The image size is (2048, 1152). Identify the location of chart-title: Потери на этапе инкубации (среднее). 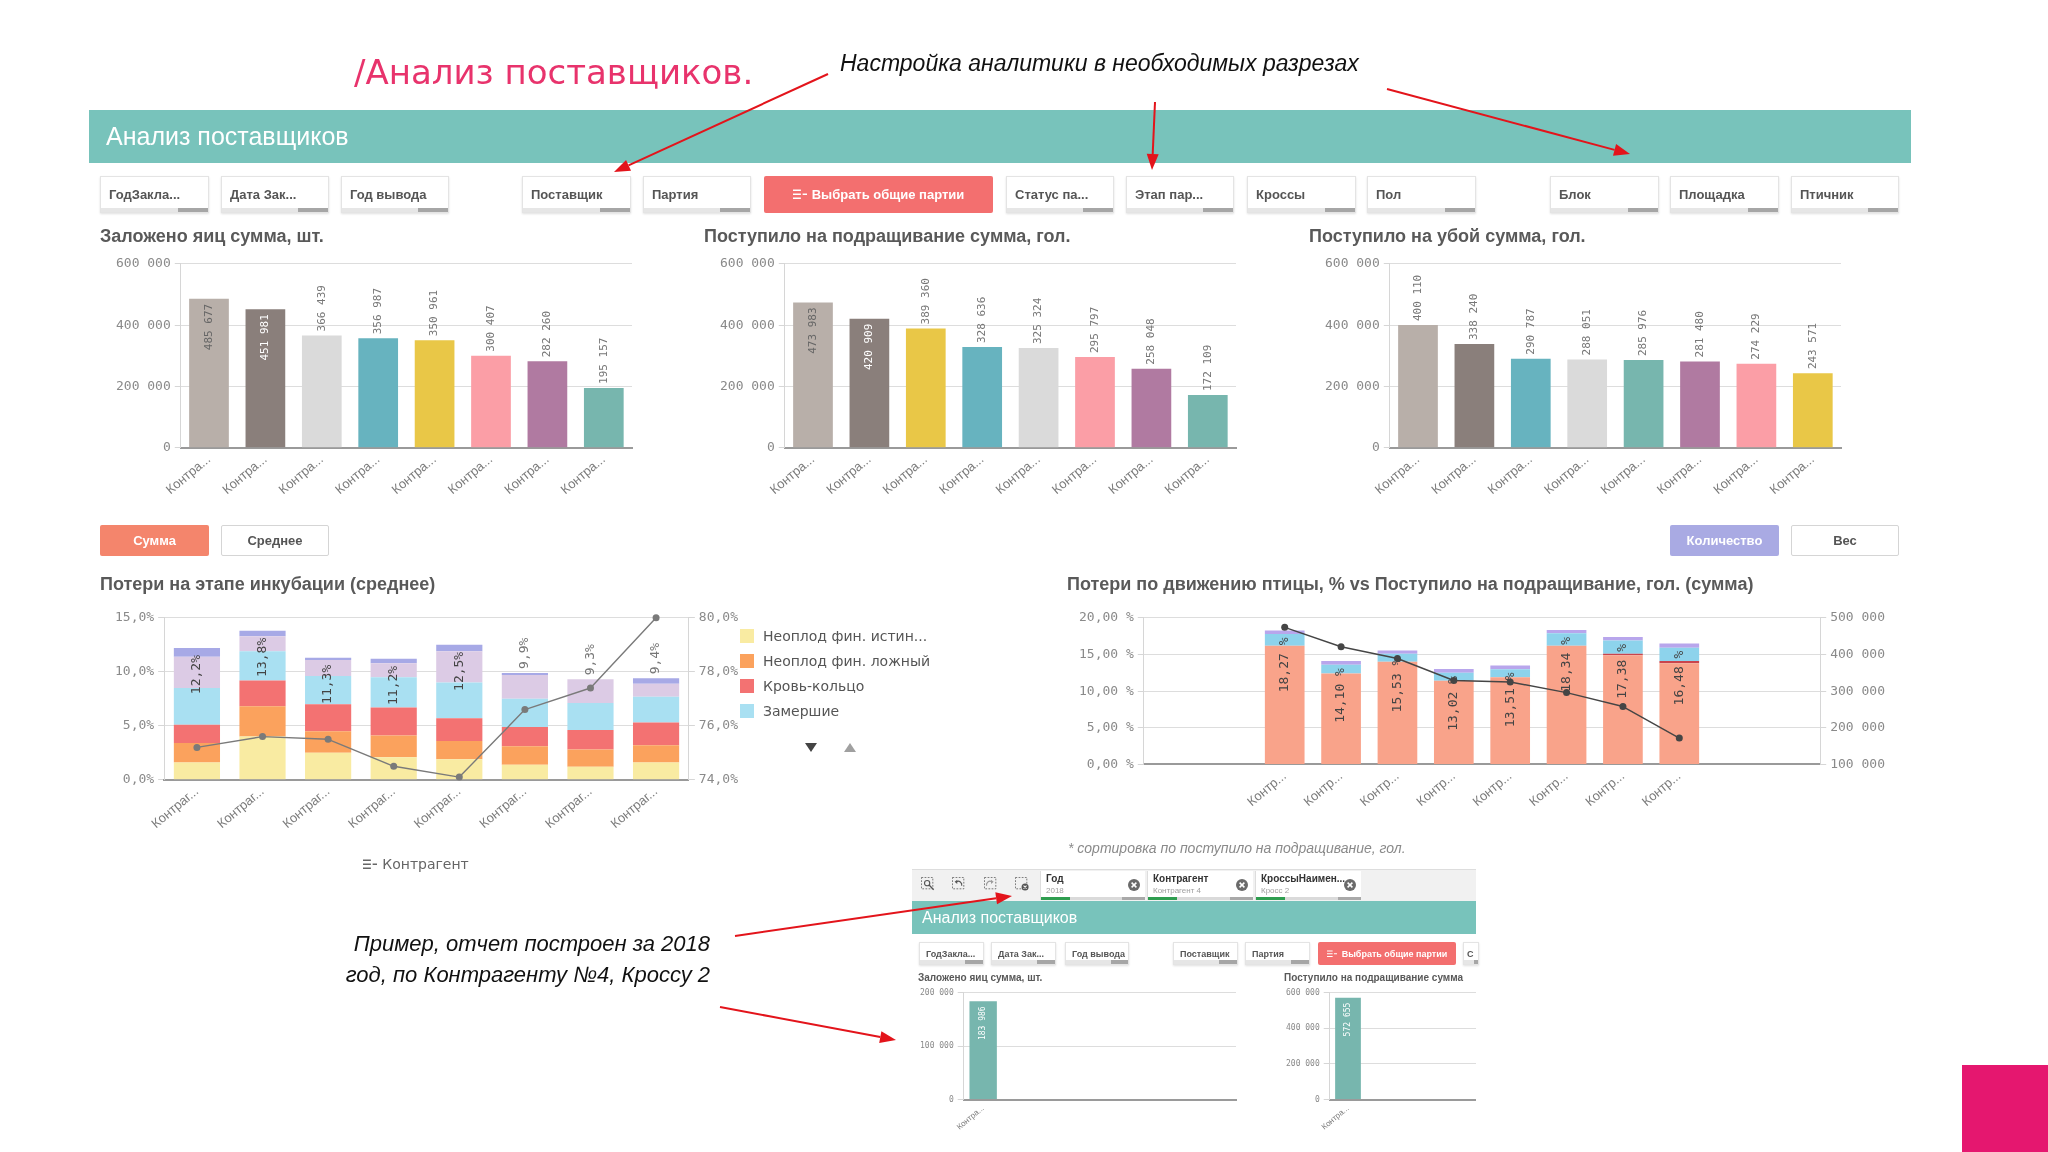
(268, 584).